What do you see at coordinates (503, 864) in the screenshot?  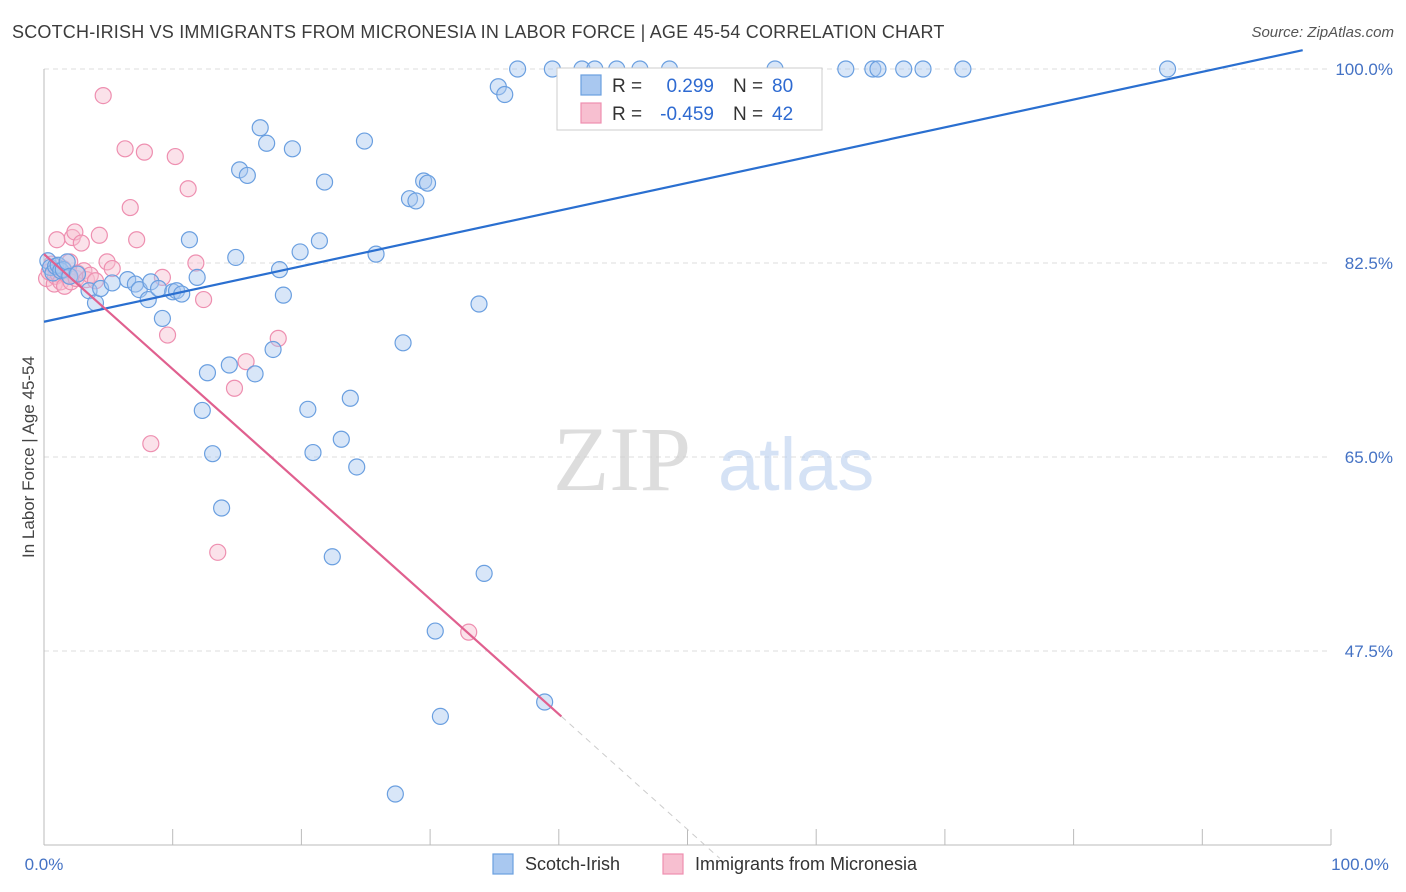 I see `bottom-legend-swatch-blue` at bounding box center [503, 864].